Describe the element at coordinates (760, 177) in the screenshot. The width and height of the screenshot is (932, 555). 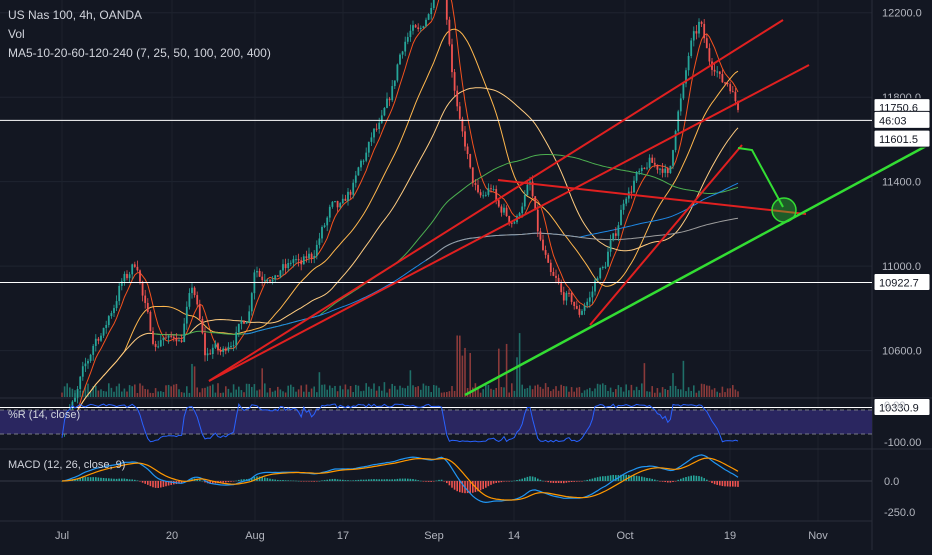
I see `projection-arrow` at that location.